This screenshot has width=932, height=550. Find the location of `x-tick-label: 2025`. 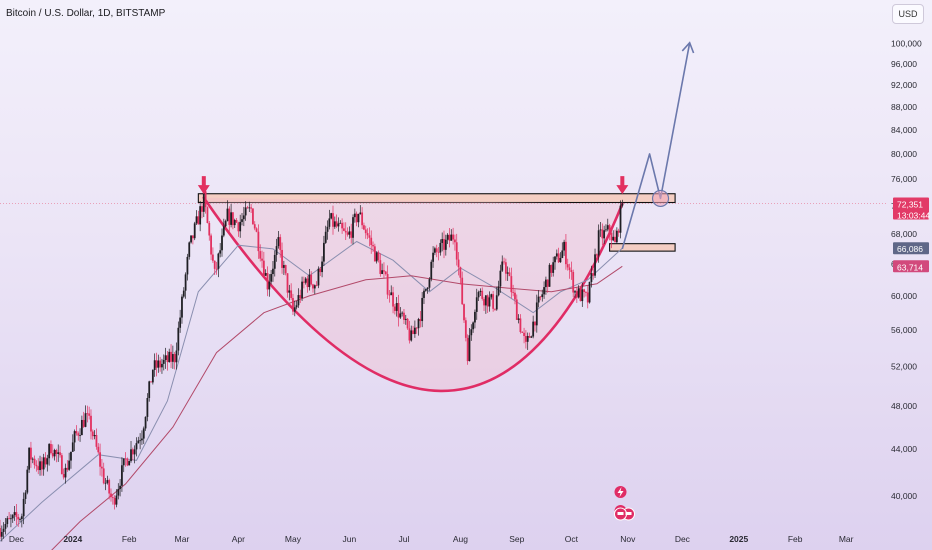

x-tick-label: 2025 is located at coordinates (738, 539).